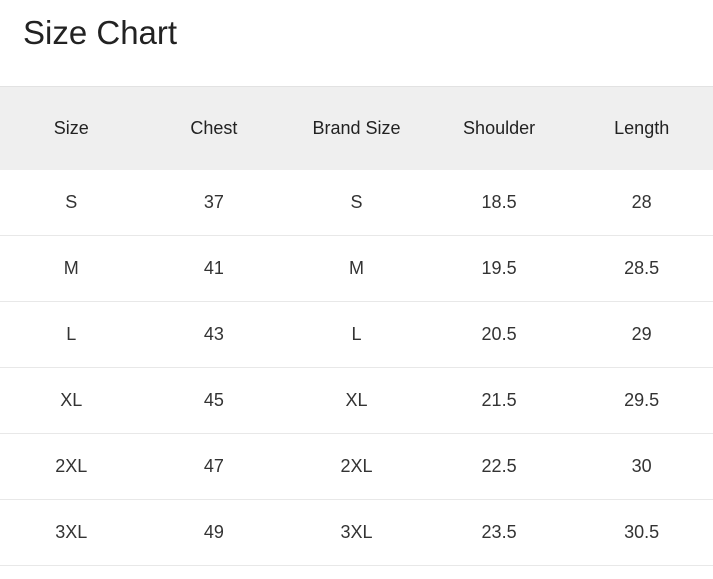  What do you see at coordinates (641, 268) in the screenshot?
I see `table-cell: 28.5` at bounding box center [641, 268].